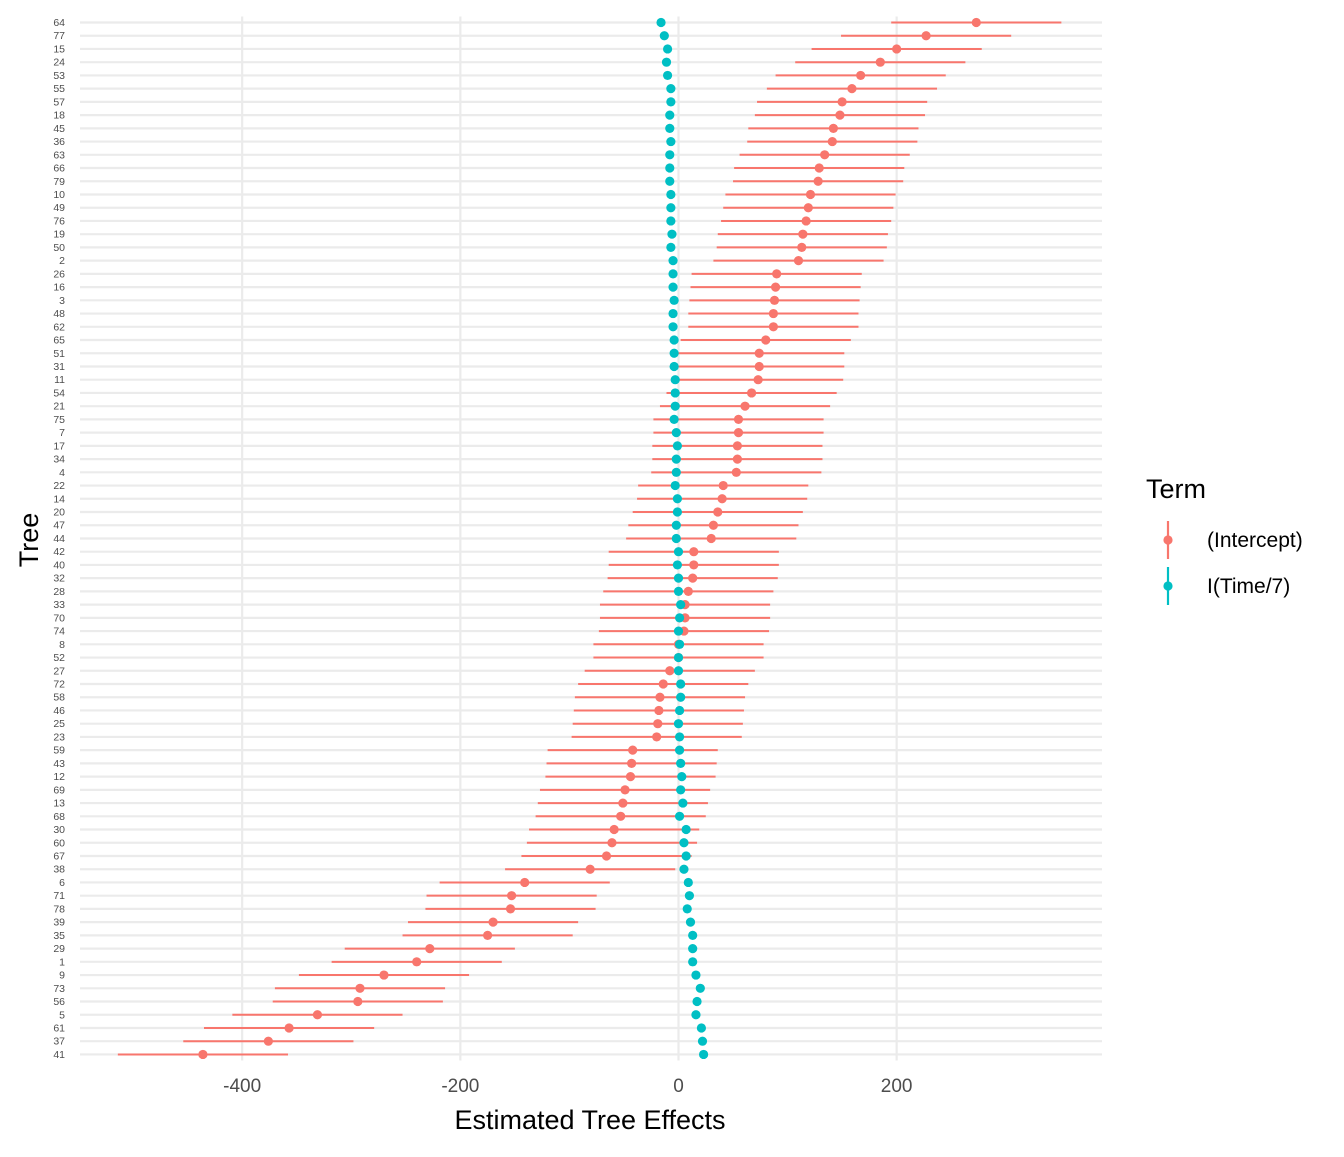  I want to click on y-tick-label: 36, so click(59, 142).